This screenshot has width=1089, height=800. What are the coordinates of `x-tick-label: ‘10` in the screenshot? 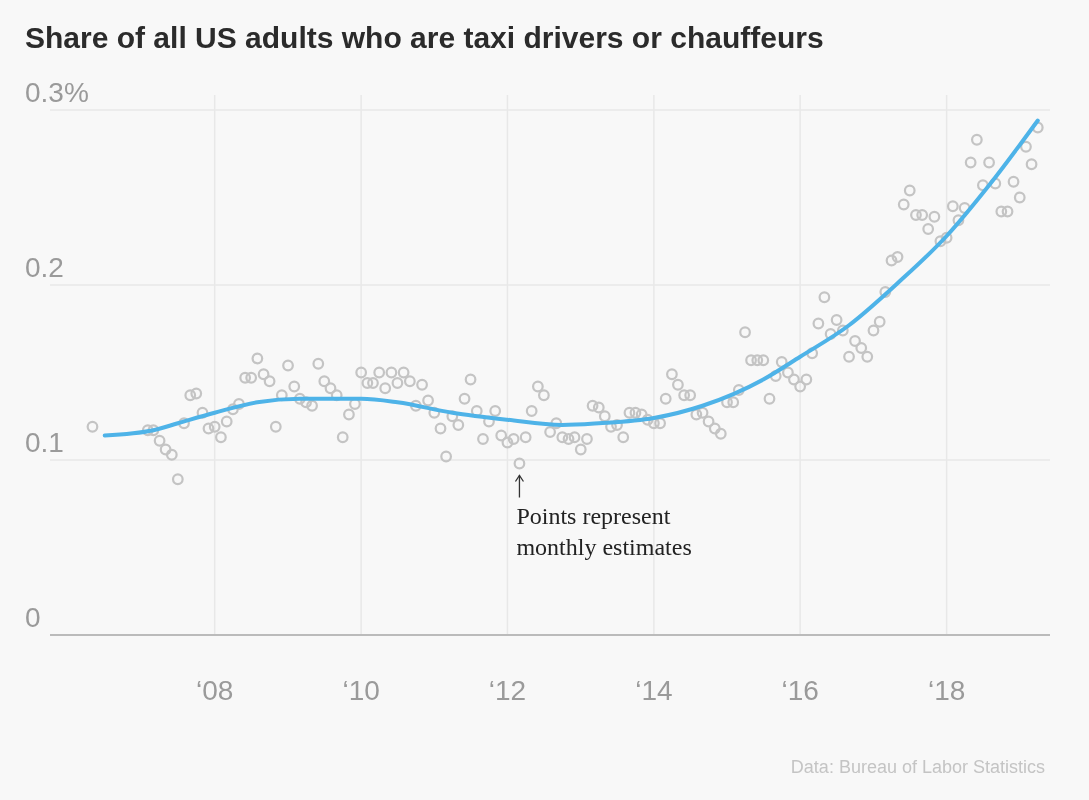 It's located at (361, 690).